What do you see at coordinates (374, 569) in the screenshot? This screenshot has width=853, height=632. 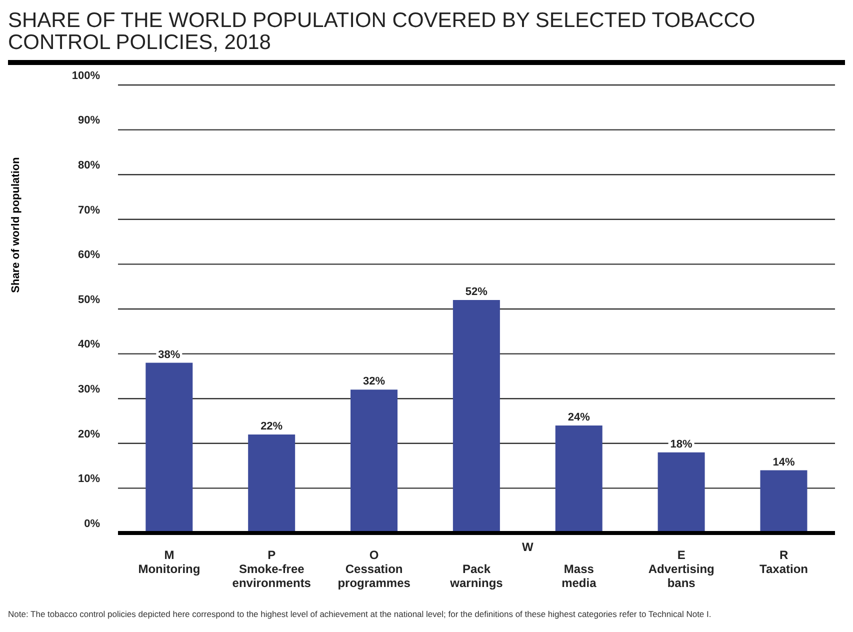 I see `x-tick-label: O Cessation programmes` at bounding box center [374, 569].